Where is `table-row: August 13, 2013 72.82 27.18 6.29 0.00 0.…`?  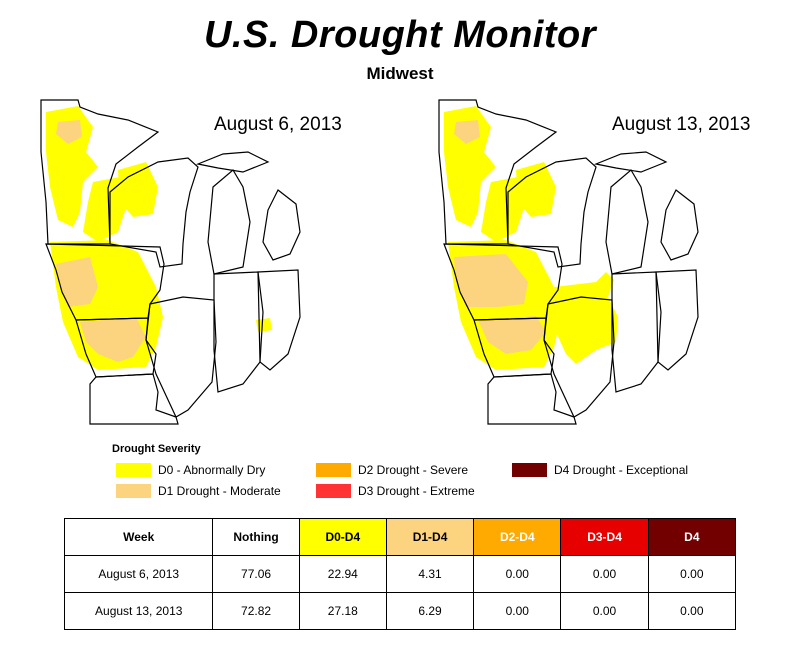 table-row: August 13, 2013 72.82 27.18 6.29 0.00 0.… is located at coordinates (400, 611).